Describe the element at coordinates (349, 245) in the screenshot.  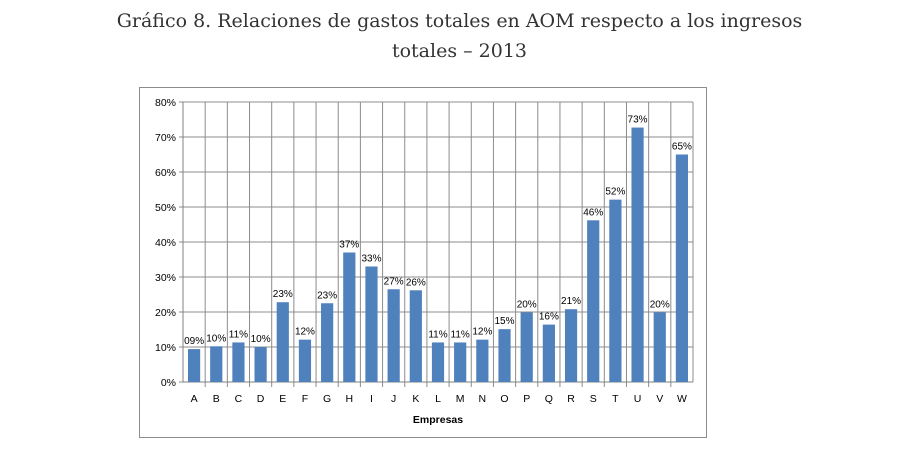
I see `data-label-H: 37%` at that location.